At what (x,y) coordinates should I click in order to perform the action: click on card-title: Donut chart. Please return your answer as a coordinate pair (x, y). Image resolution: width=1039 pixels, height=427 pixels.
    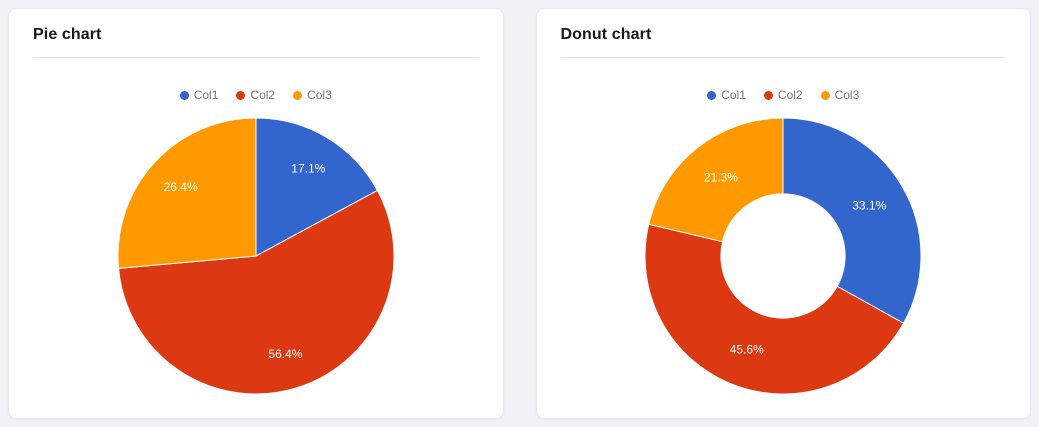
    Looking at the image, I should click on (606, 34).